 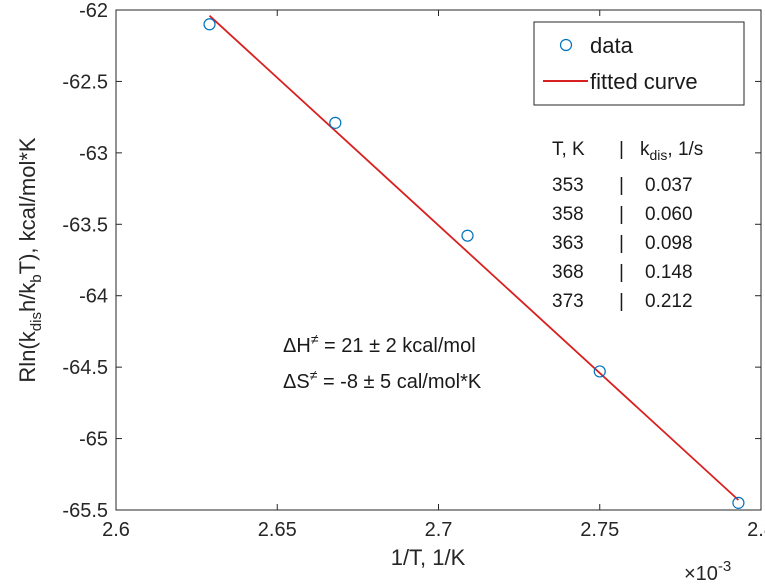 What do you see at coordinates (36, 278) in the screenshot?
I see `y-label-sub2: b` at bounding box center [36, 278].